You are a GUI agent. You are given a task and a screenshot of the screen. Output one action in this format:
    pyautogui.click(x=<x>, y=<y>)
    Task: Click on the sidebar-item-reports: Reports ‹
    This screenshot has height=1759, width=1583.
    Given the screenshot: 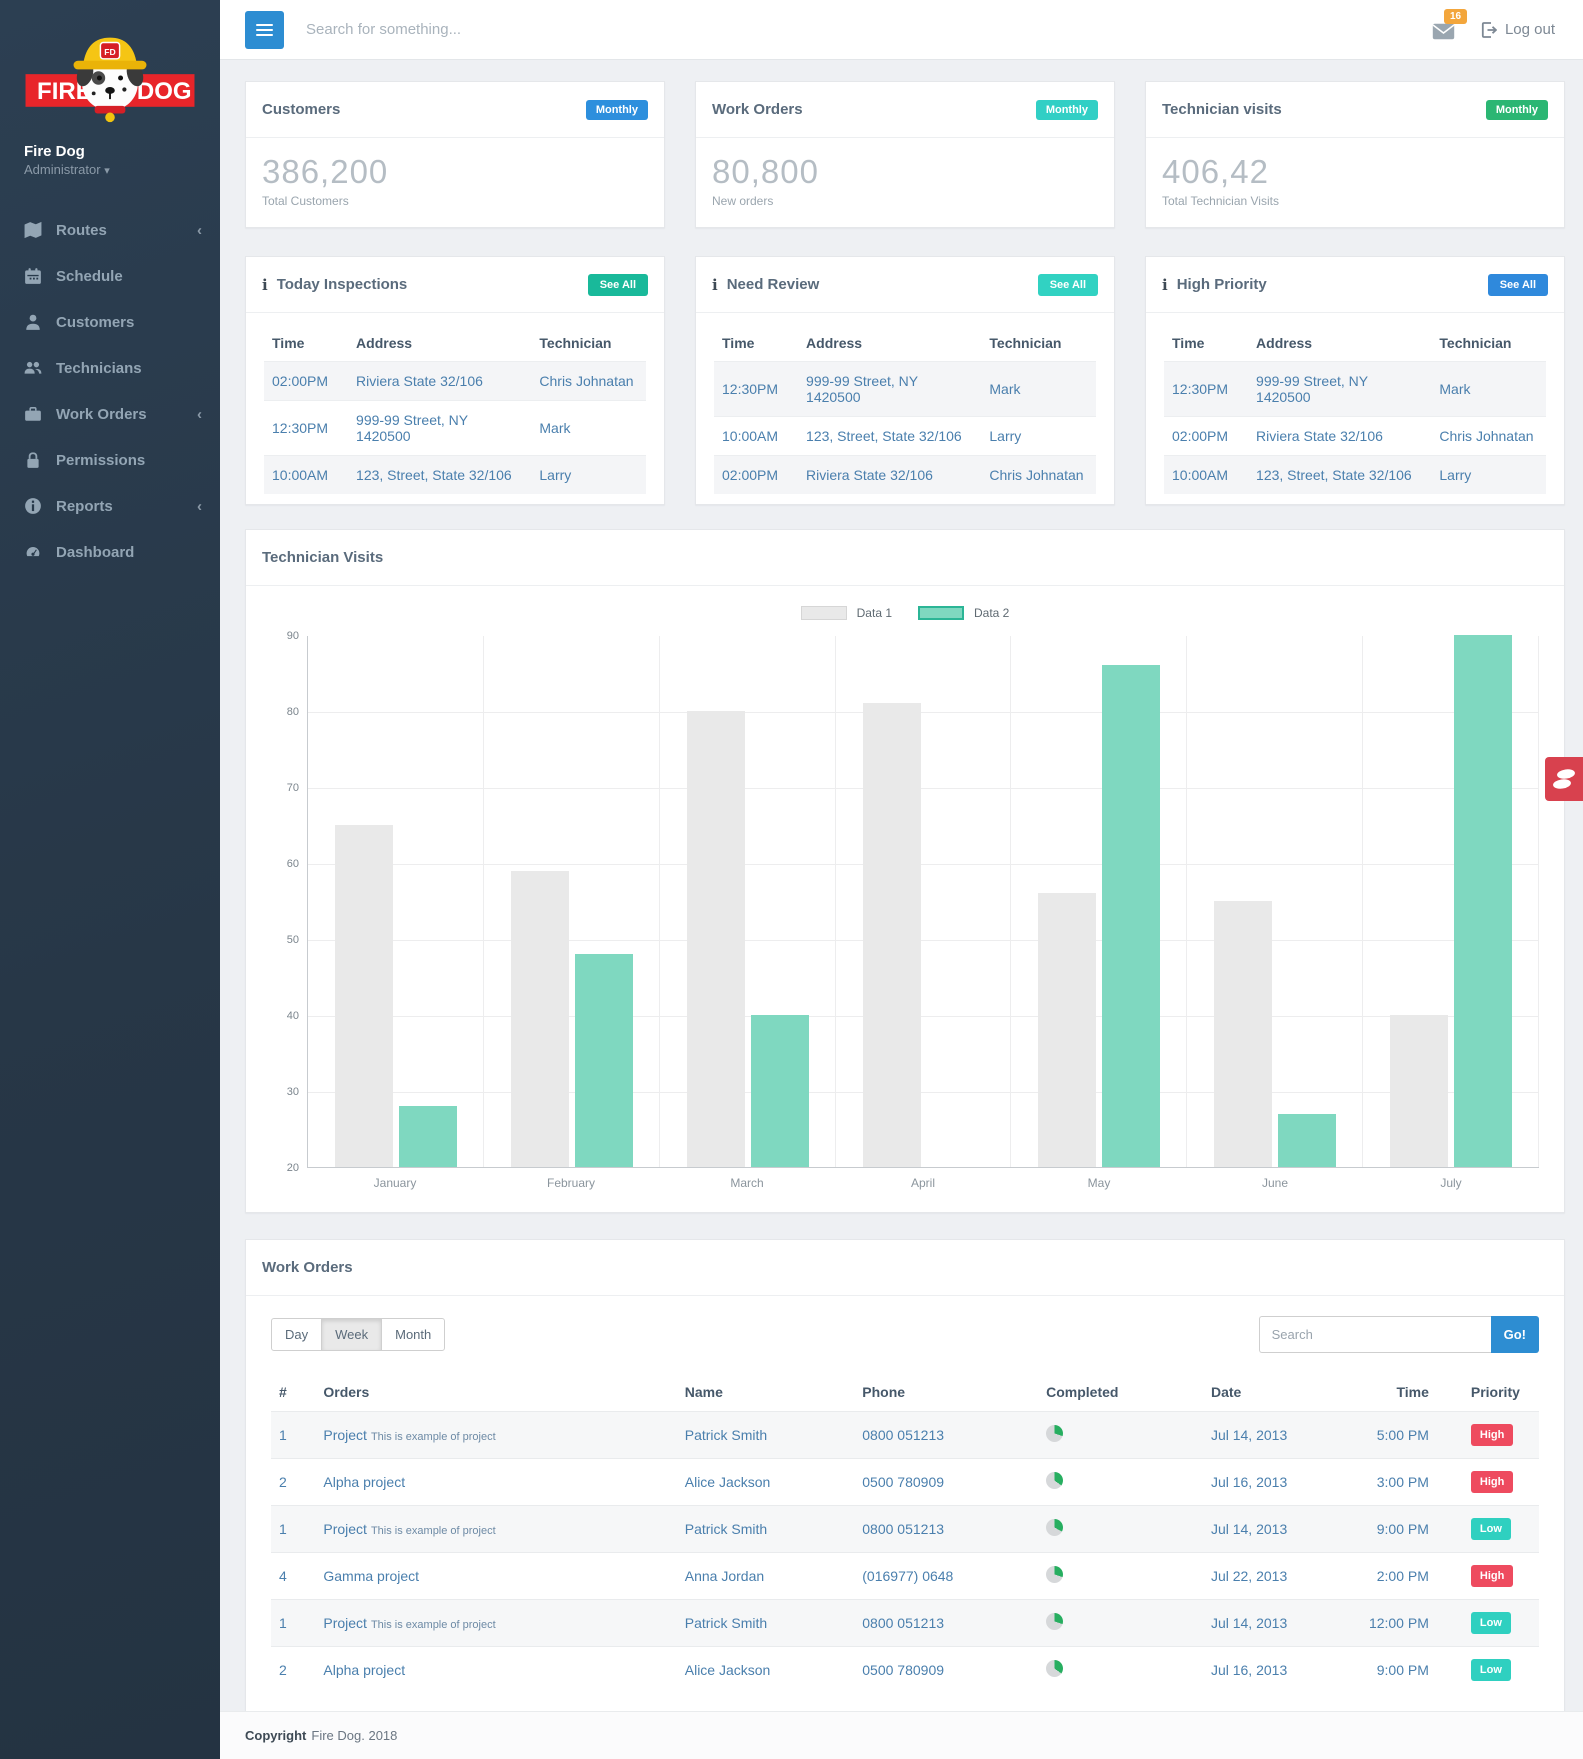 What is the action you would take?
    pyautogui.click(x=110, y=506)
    